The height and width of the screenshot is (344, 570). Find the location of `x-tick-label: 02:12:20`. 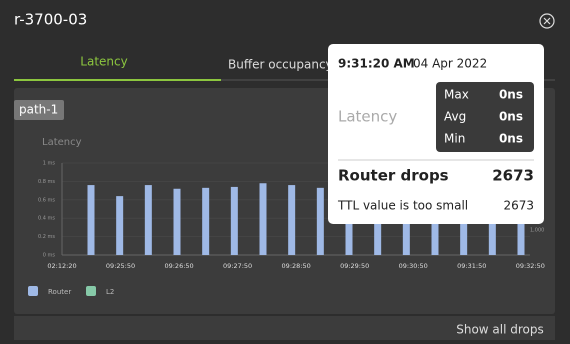

x-tick-label: 02:12:20 is located at coordinates (61, 266).